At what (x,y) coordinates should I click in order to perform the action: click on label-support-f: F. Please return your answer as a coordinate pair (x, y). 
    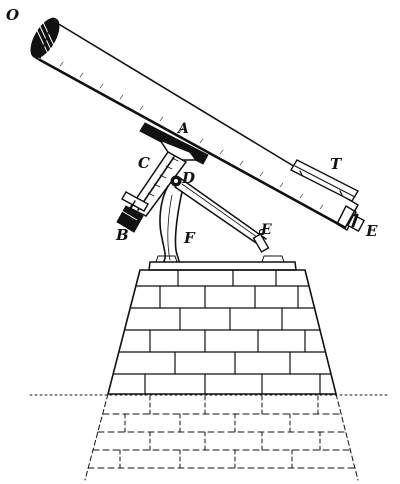
    Looking at the image, I should click on (189, 238).